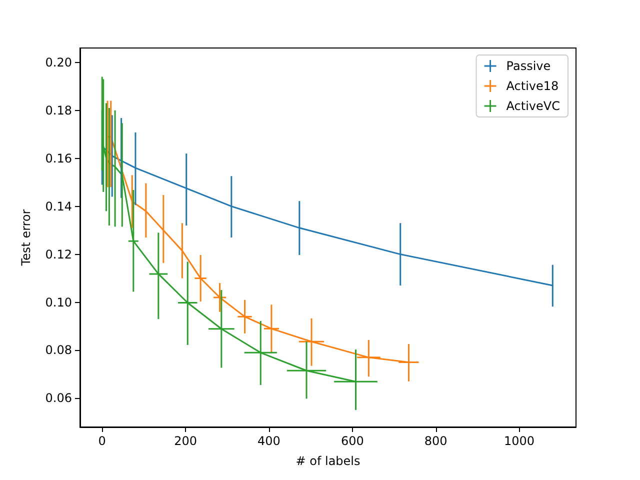 This screenshot has height=480, width=640. I want to click on y-tick-label: 0.18, so click(58, 110).